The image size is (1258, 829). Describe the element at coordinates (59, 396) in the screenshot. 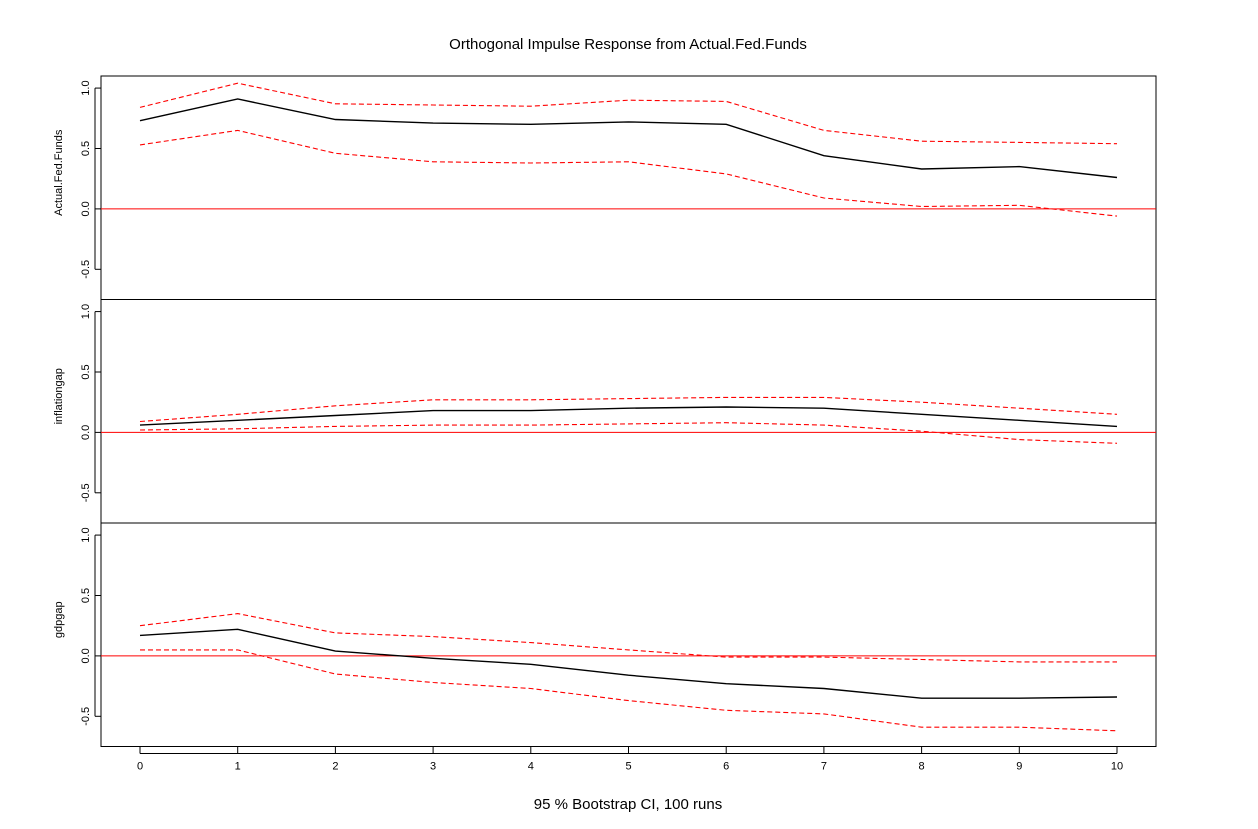

I see `panel-ylabel: inflationgap` at that location.